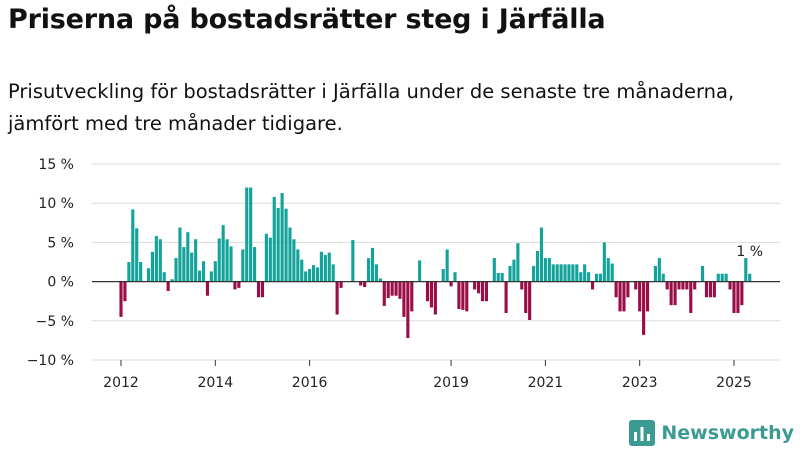 This screenshot has height=450, width=800. What do you see at coordinates (451, 383) in the screenshot?
I see `x-tick-label: 2019` at bounding box center [451, 383].